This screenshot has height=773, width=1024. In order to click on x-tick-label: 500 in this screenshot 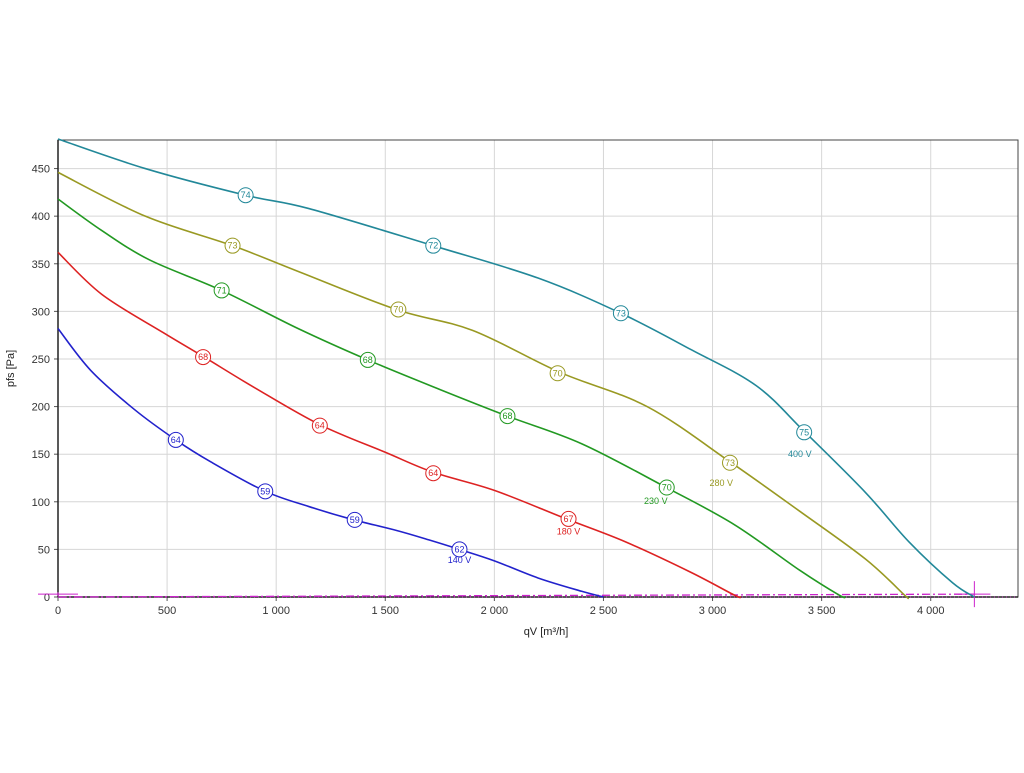, I will do `click(167, 611)`.